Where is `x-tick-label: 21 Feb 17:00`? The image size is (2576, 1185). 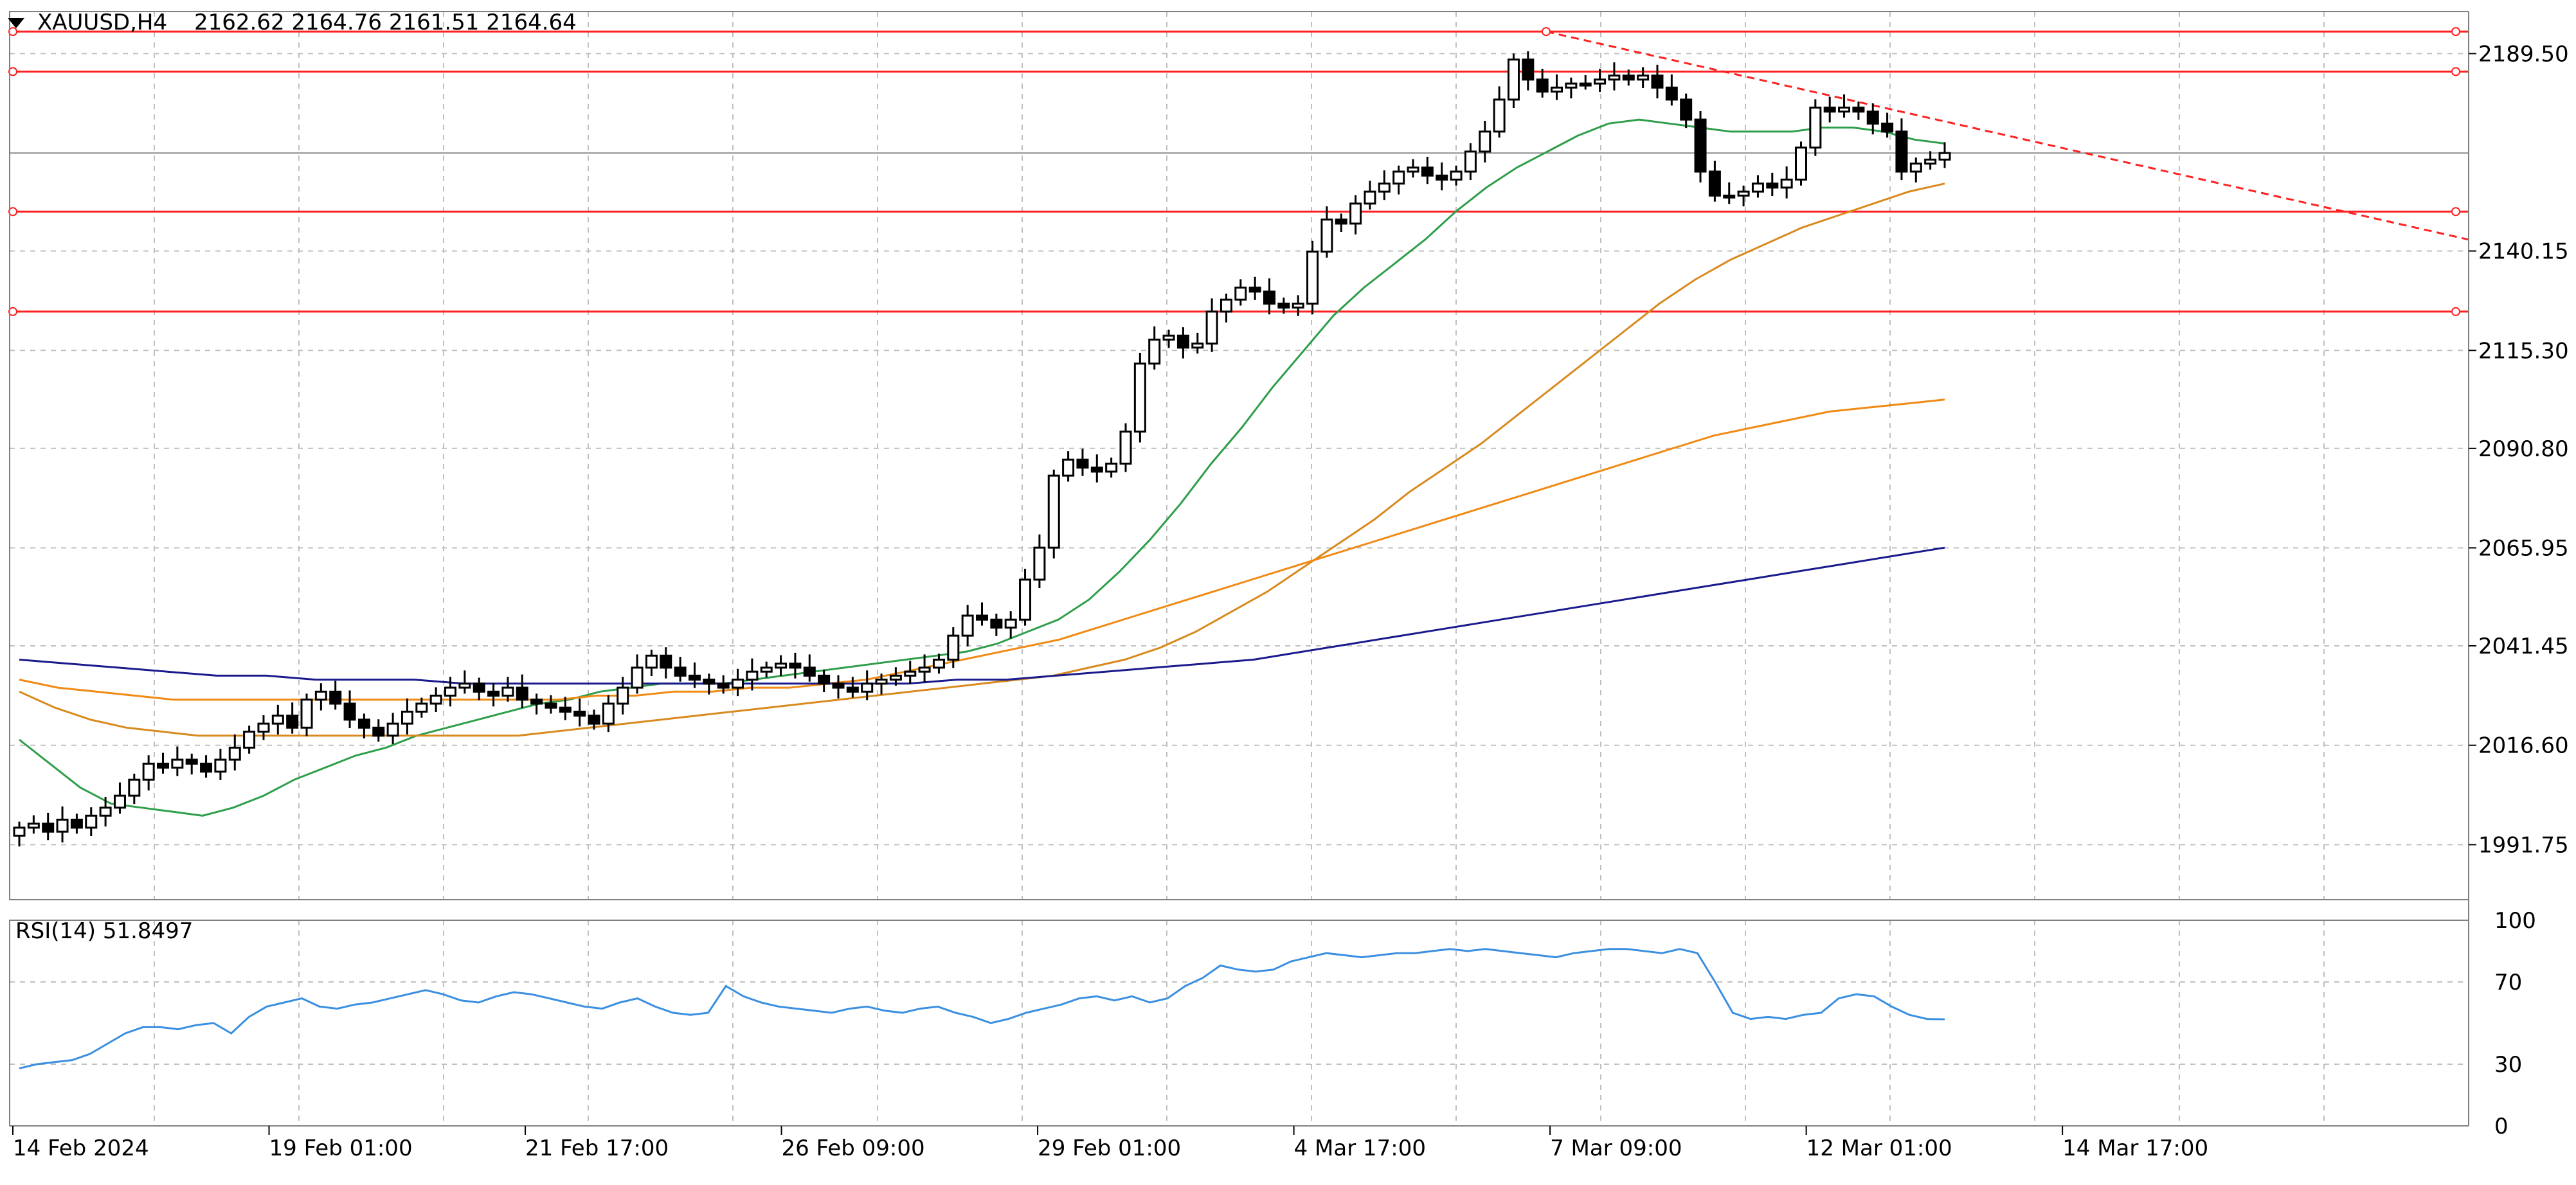
x-tick-label: 21 Feb 17:00 is located at coordinates (597, 1148).